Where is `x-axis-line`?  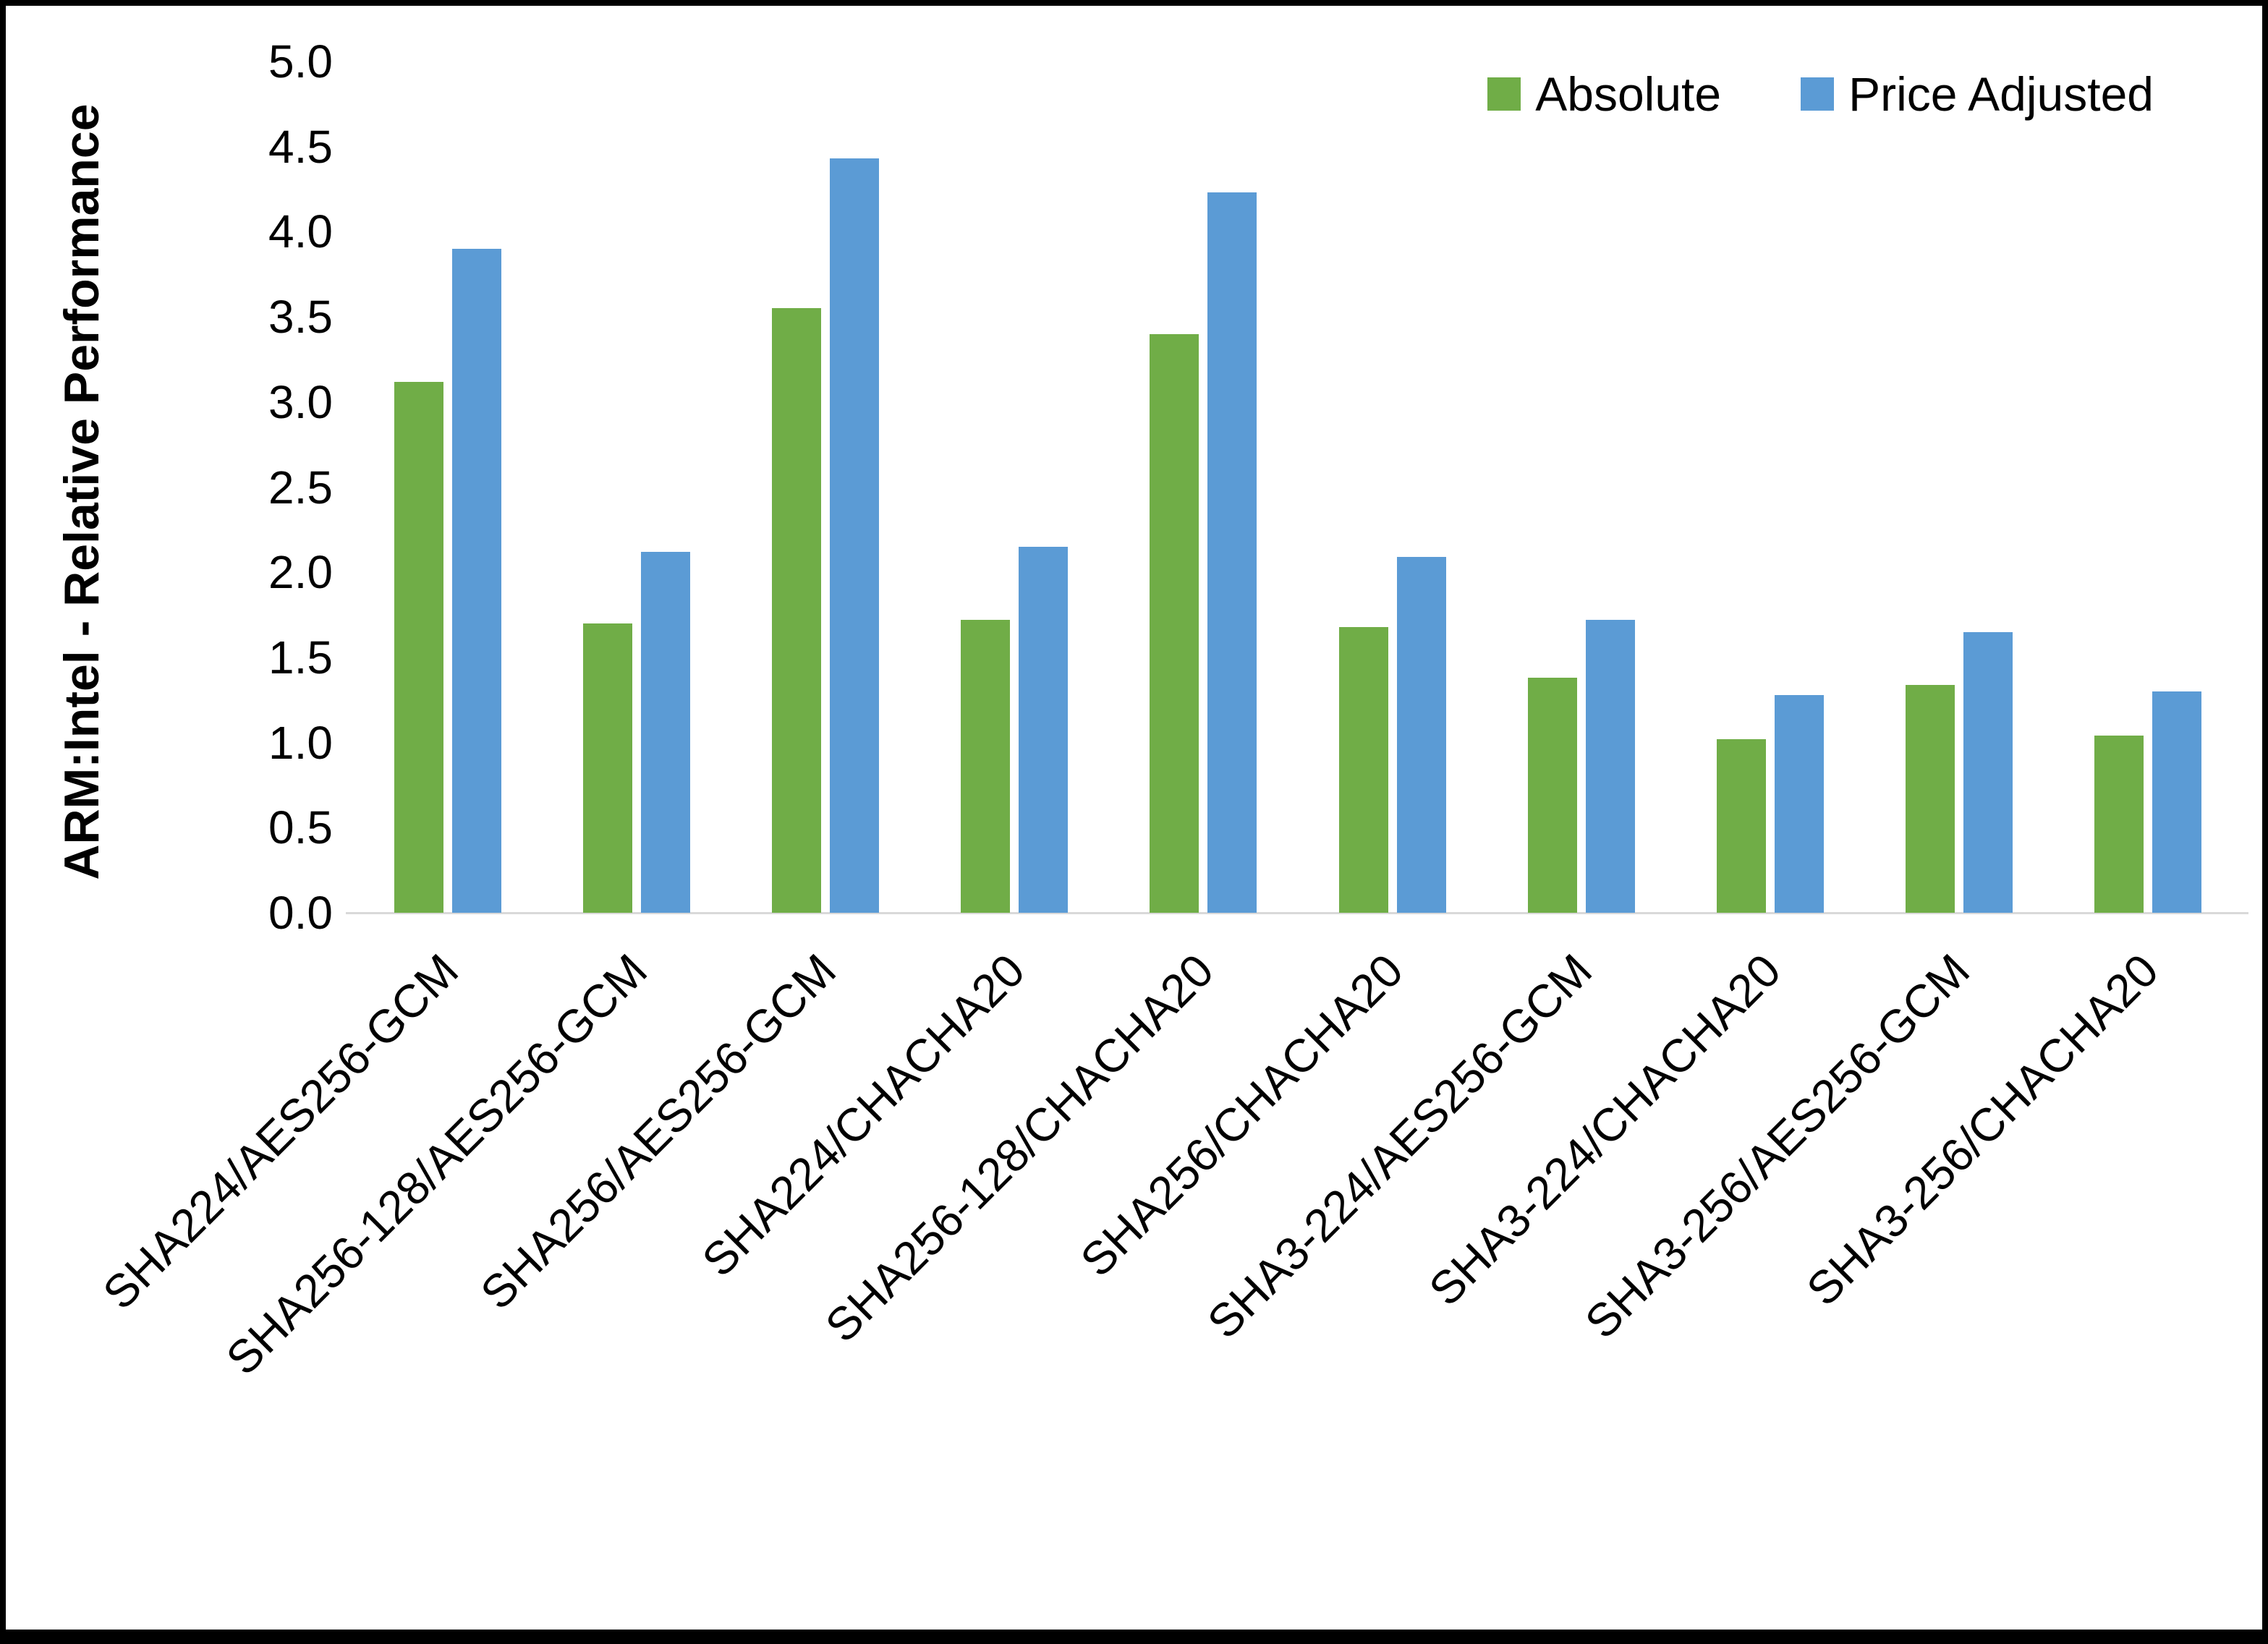 x-axis-line is located at coordinates (1297, 913).